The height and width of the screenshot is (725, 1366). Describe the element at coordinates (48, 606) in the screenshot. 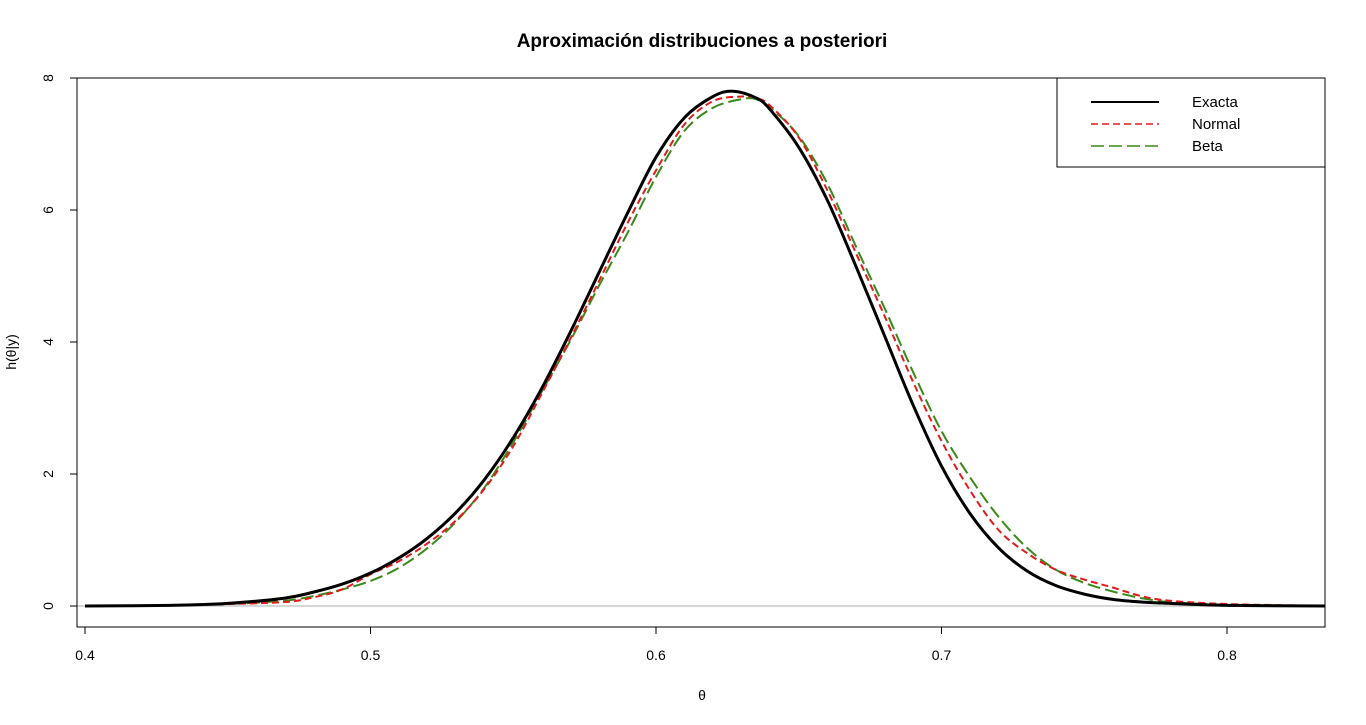

I see `y-tick-label: 0` at that location.